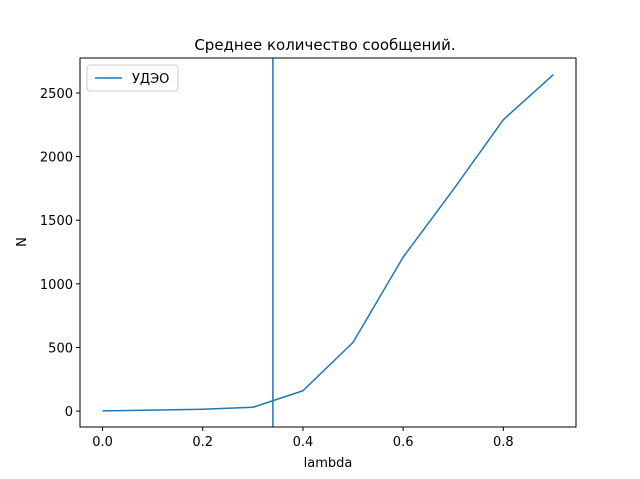 This screenshot has width=640, height=479. I want to click on x-tick-label: 0.2, so click(202, 442).